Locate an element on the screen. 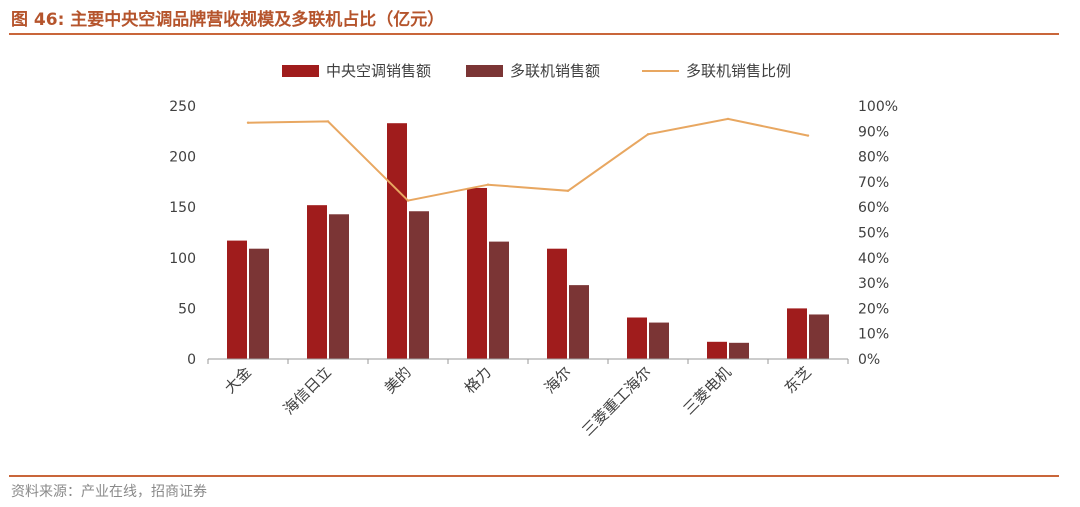 The width and height of the screenshot is (1080, 507). y-right-tick-label: 100% is located at coordinates (878, 107).